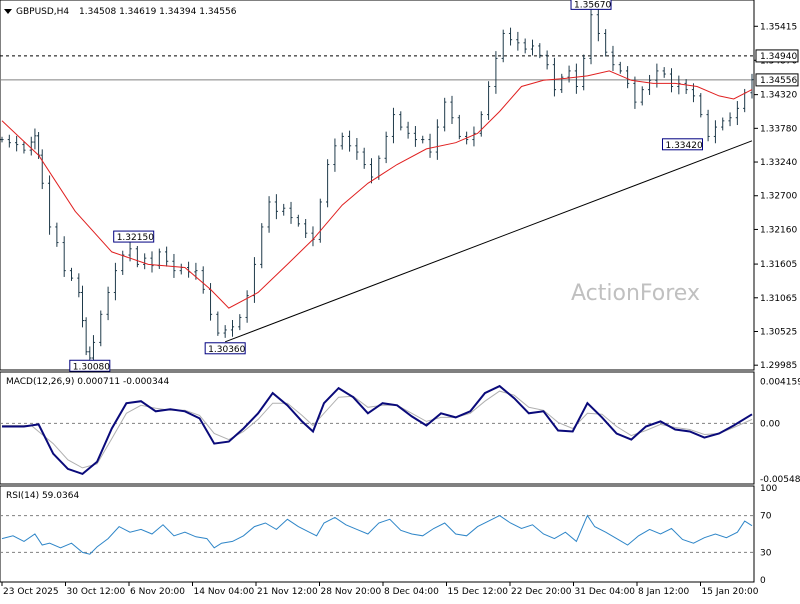 The width and height of the screenshot is (800, 604). What do you see at coordinates (780, 480) in the screenshot?
I see `macd-y-tick-label: -0.005485` at bounding box center [780, 480].